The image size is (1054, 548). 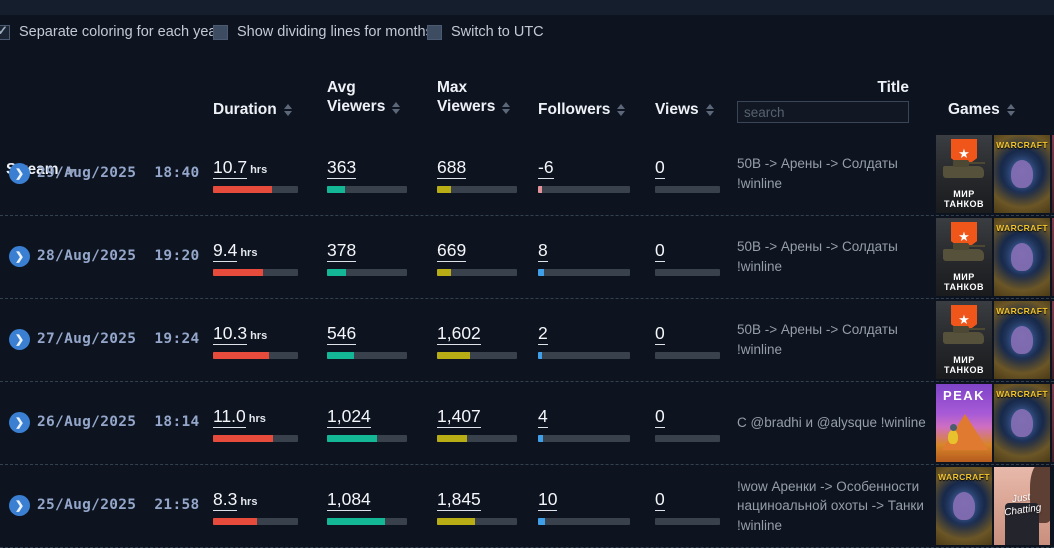 What do you see at coordinates (546, 168) in the screenshot?
I see `followers-value: -6` at bounding box center [546, 168].